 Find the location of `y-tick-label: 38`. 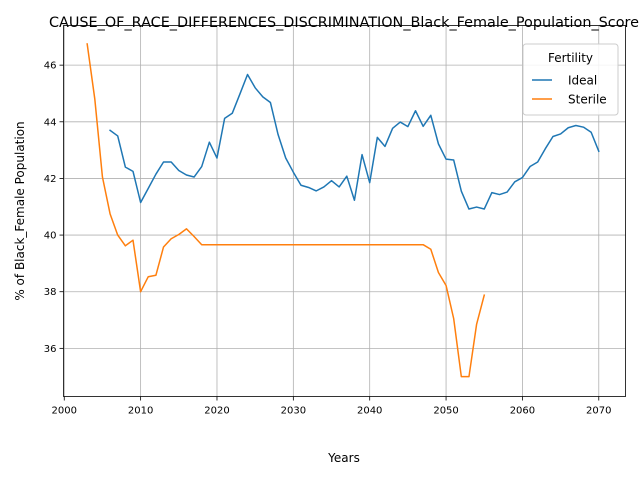

y-tick-label: 38 is located at coordinates (50, 292).